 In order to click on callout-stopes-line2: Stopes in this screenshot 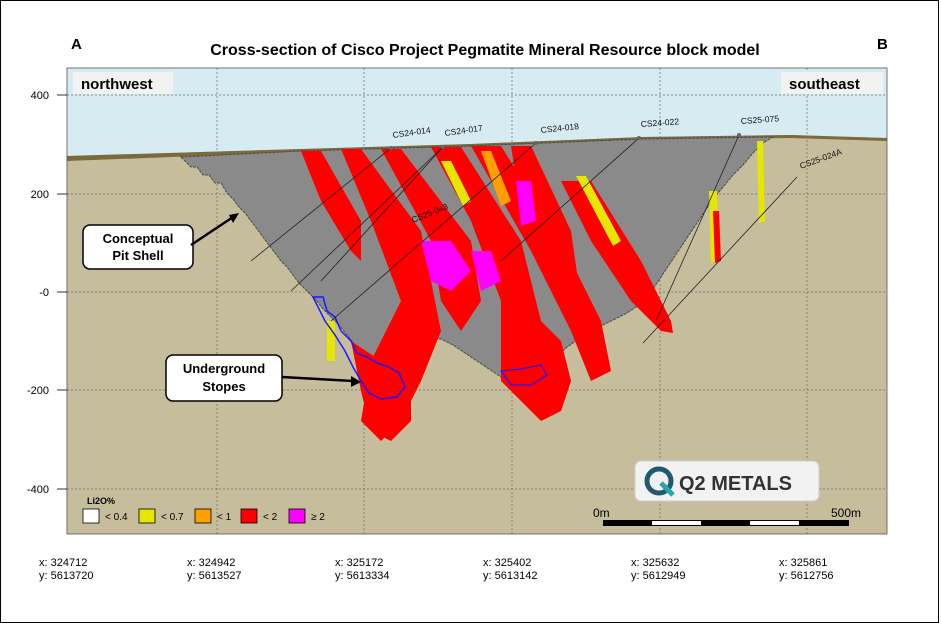, I will do `click(223, 386)`.